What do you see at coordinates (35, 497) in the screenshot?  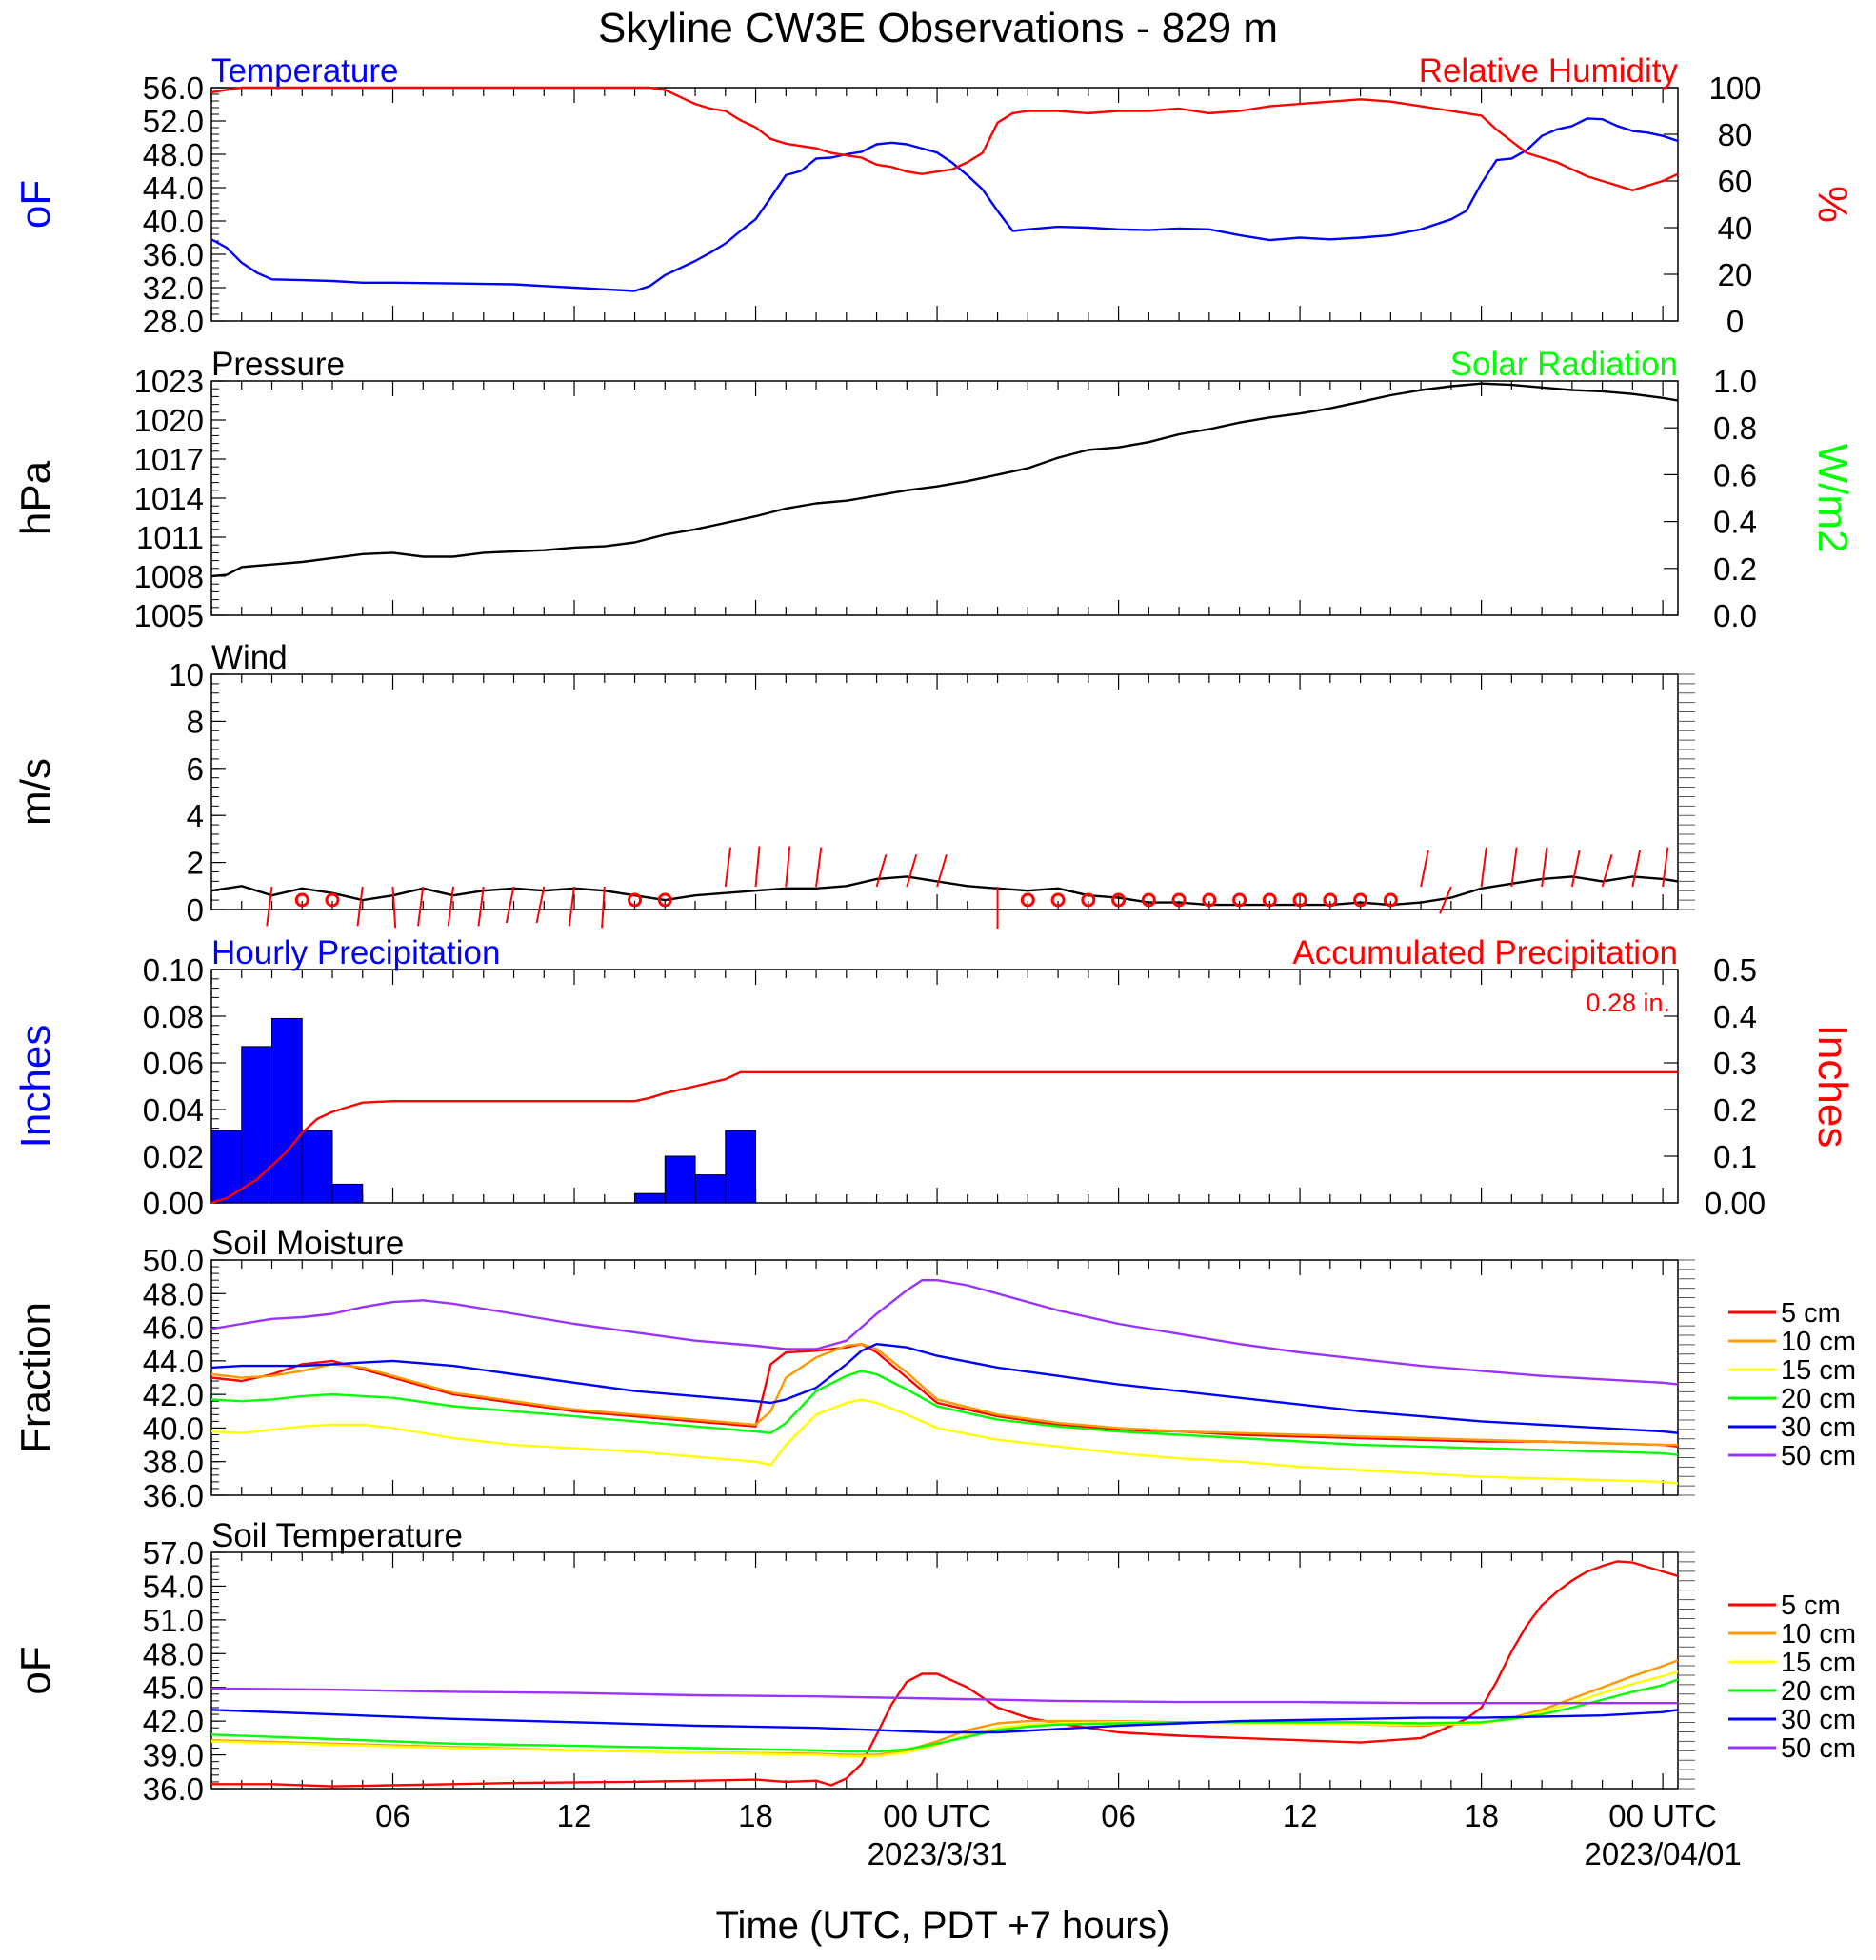 I see `y-axis-label-left: hPa` at bounding box center [35, 497].